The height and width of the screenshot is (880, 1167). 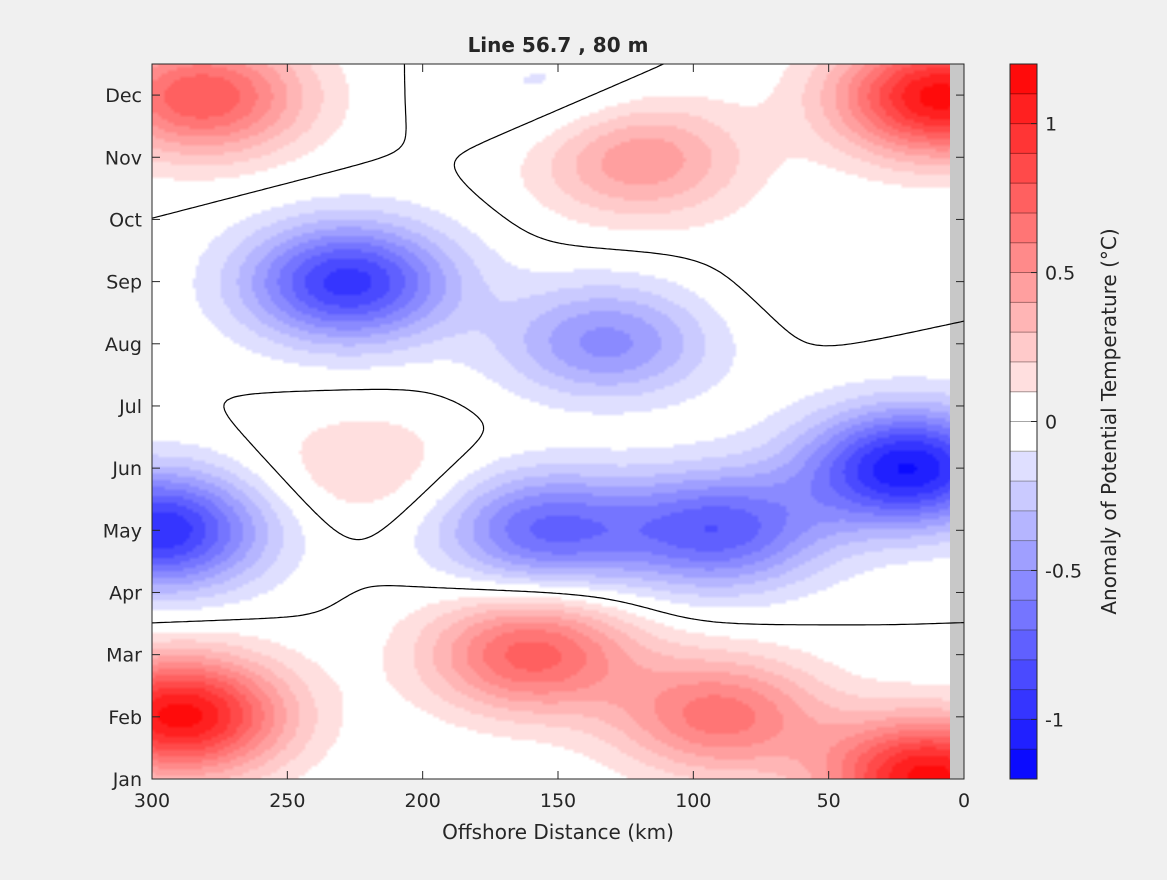 I want to click on colorbar-ticks: -1 -0.5 0 0.5 1, so click(x=1056, y=422).